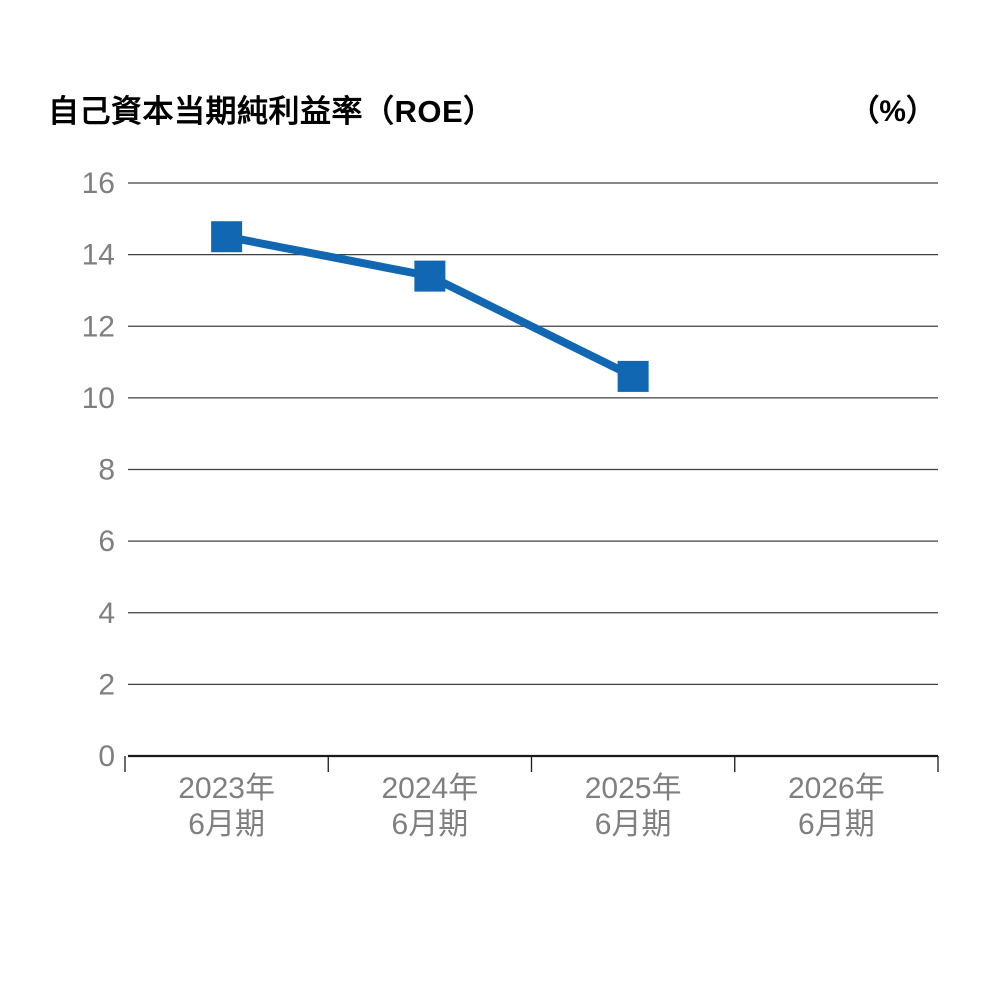  I want to click on data-line-roe, so click(430, 306).